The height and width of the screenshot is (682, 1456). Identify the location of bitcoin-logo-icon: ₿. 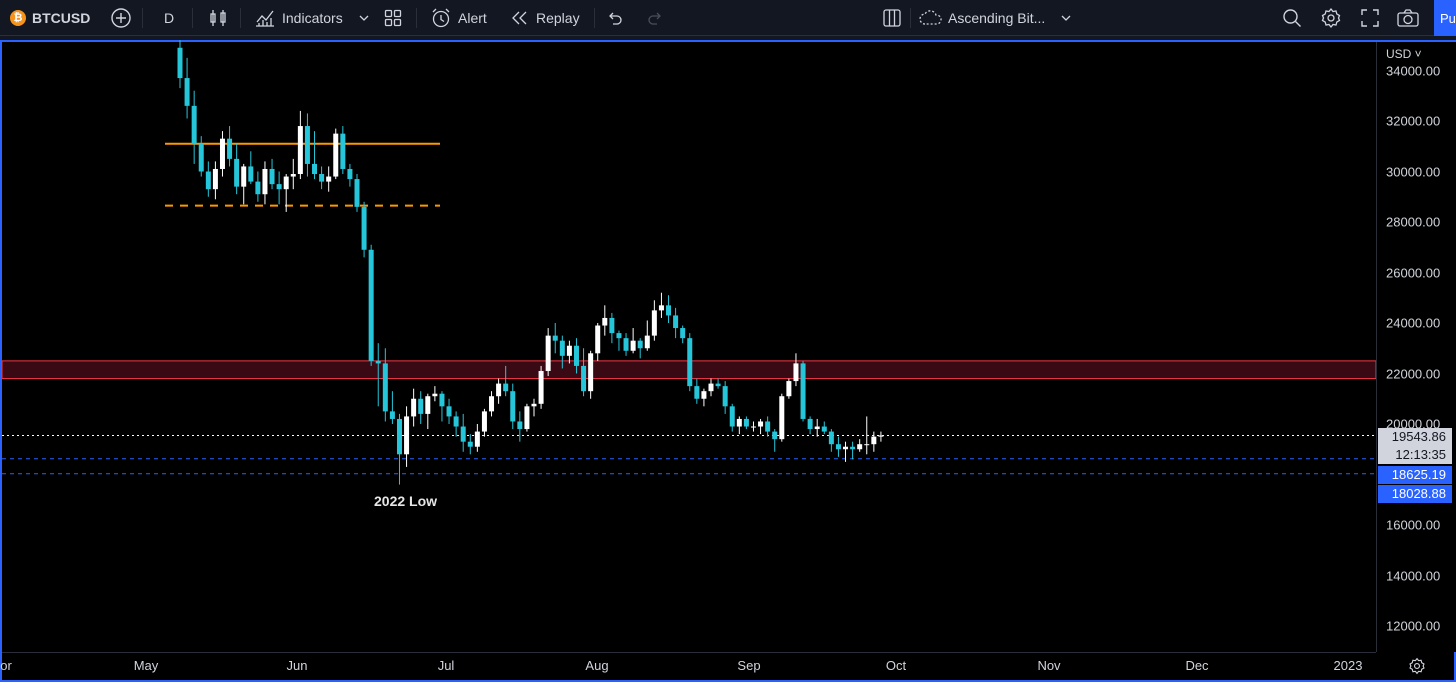
(18, 18).